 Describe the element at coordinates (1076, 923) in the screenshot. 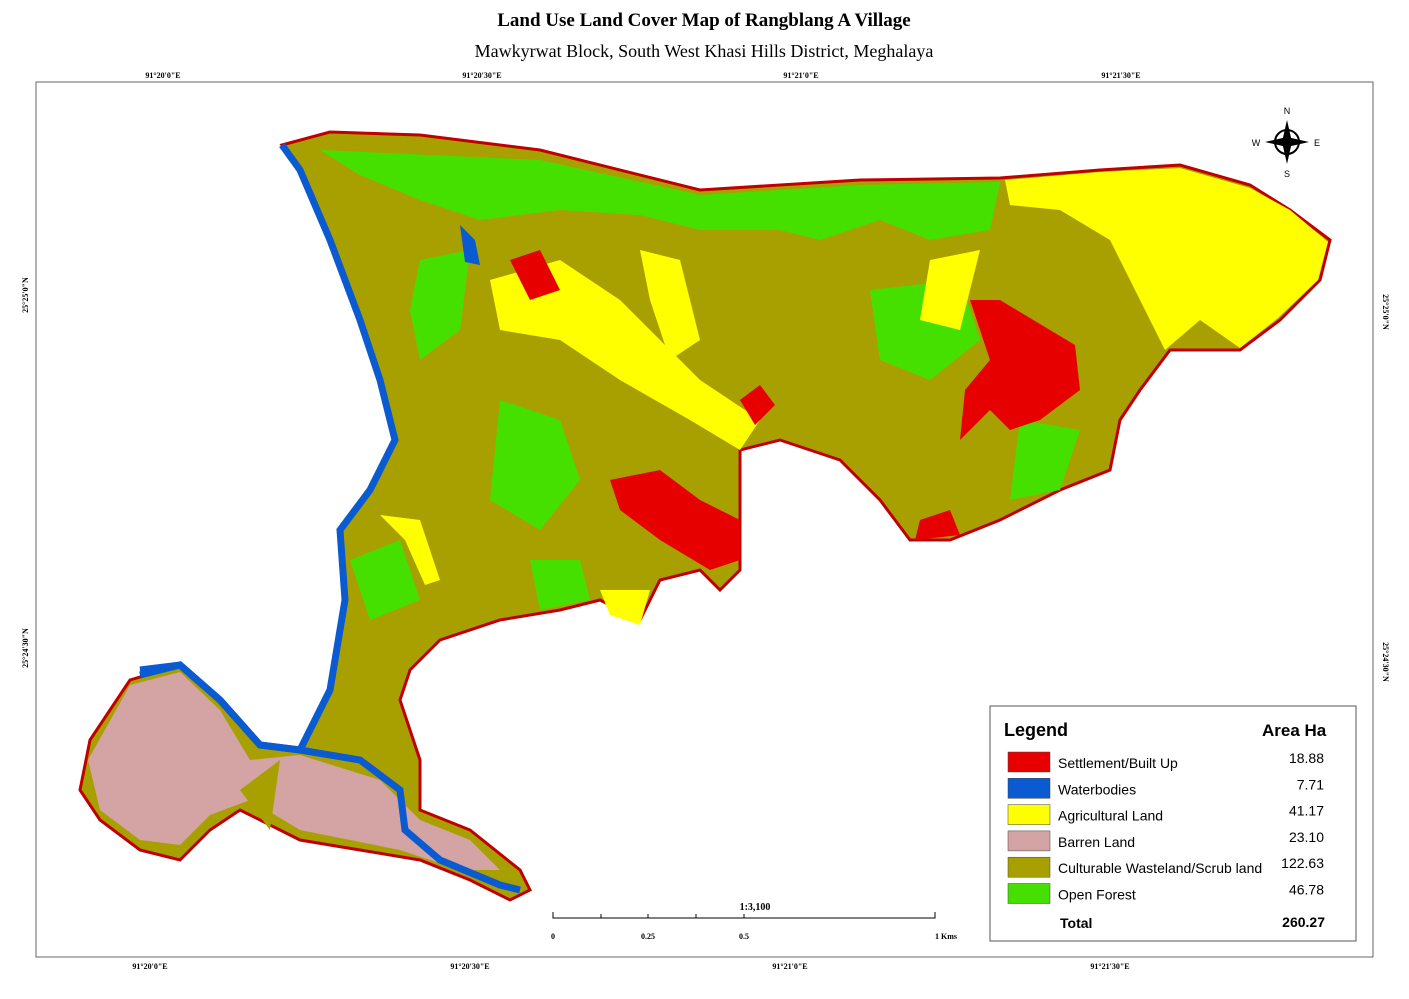

I see `legend-total-label: Total` at that location.